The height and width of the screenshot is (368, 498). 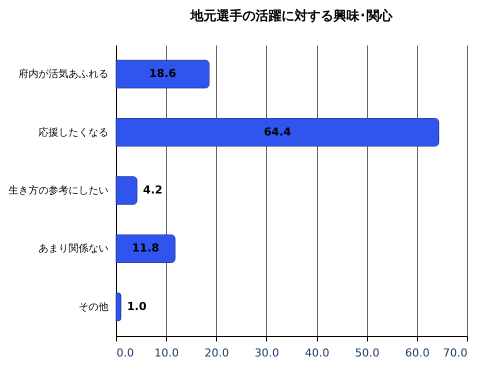 What do you see at coordinates (417, 353) in the screenshot?
I see `x-tick-label: 60.0` at bounding box center [417, 353].